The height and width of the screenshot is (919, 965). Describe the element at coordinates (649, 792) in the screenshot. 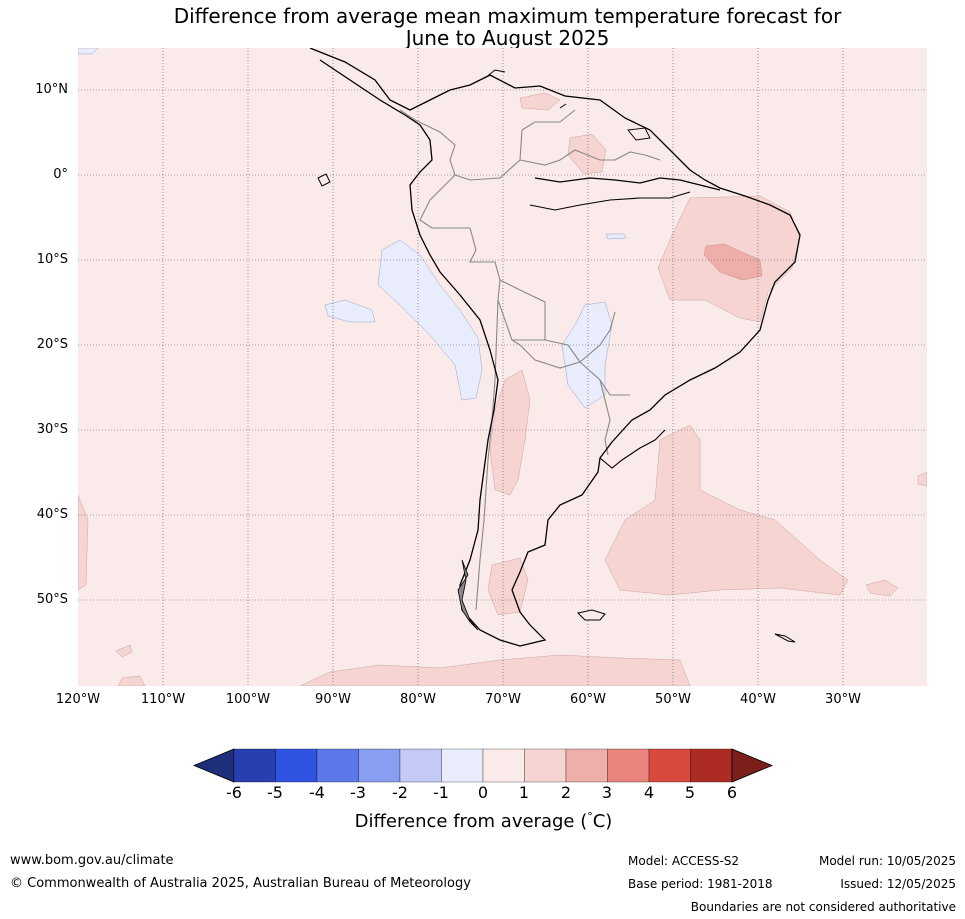

I see `colorbar-tick: 4` at that location.